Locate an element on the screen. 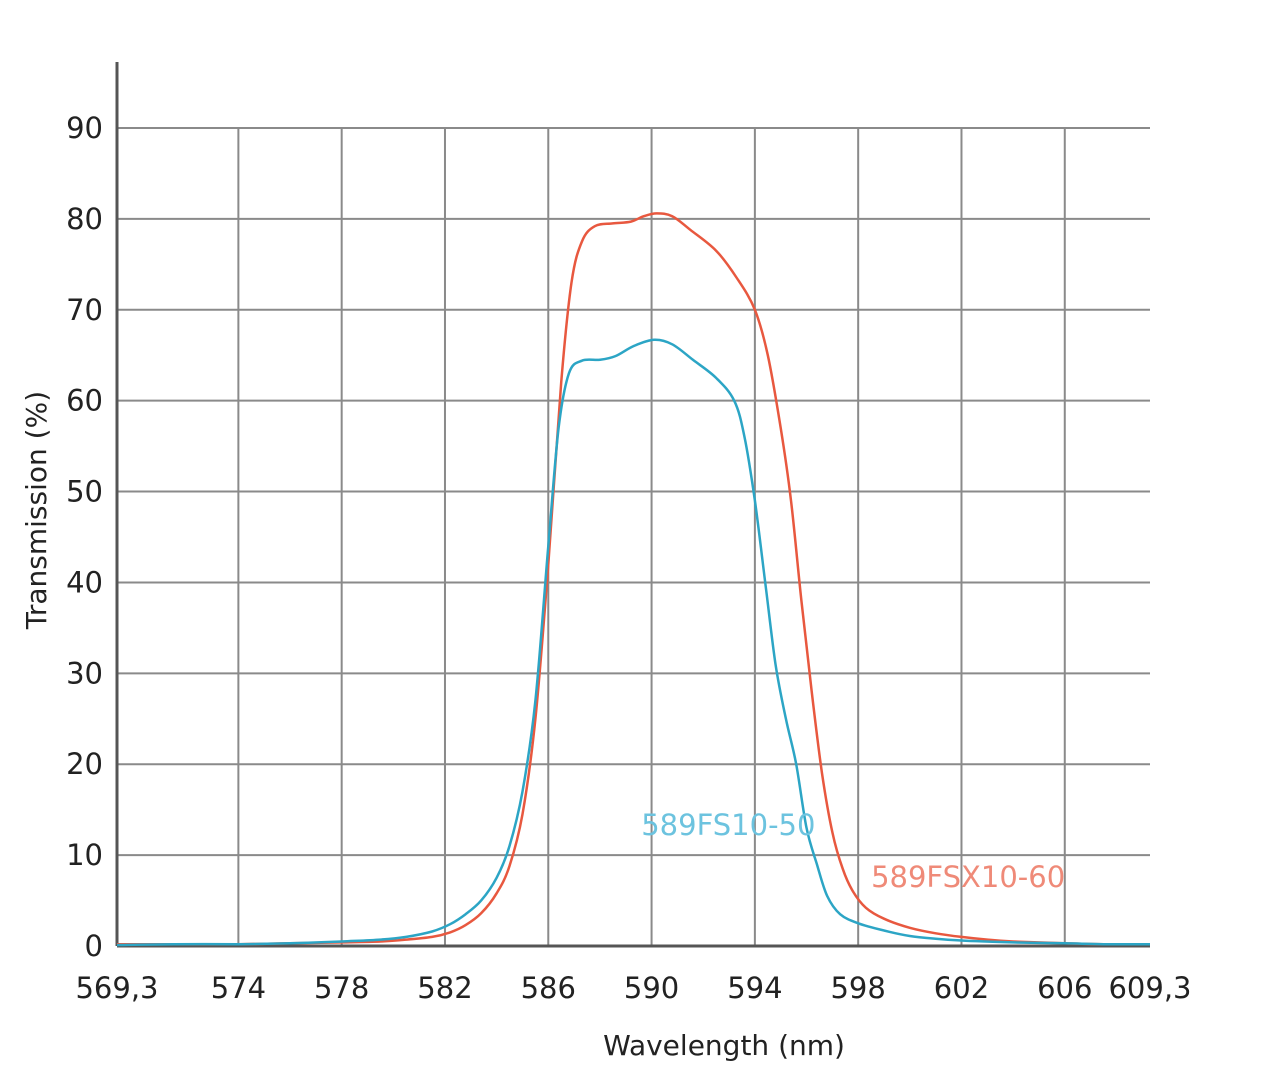 This screenshot has width=1280, height=1072. y-tick-label: 20 is located at coordinates (84, 764).